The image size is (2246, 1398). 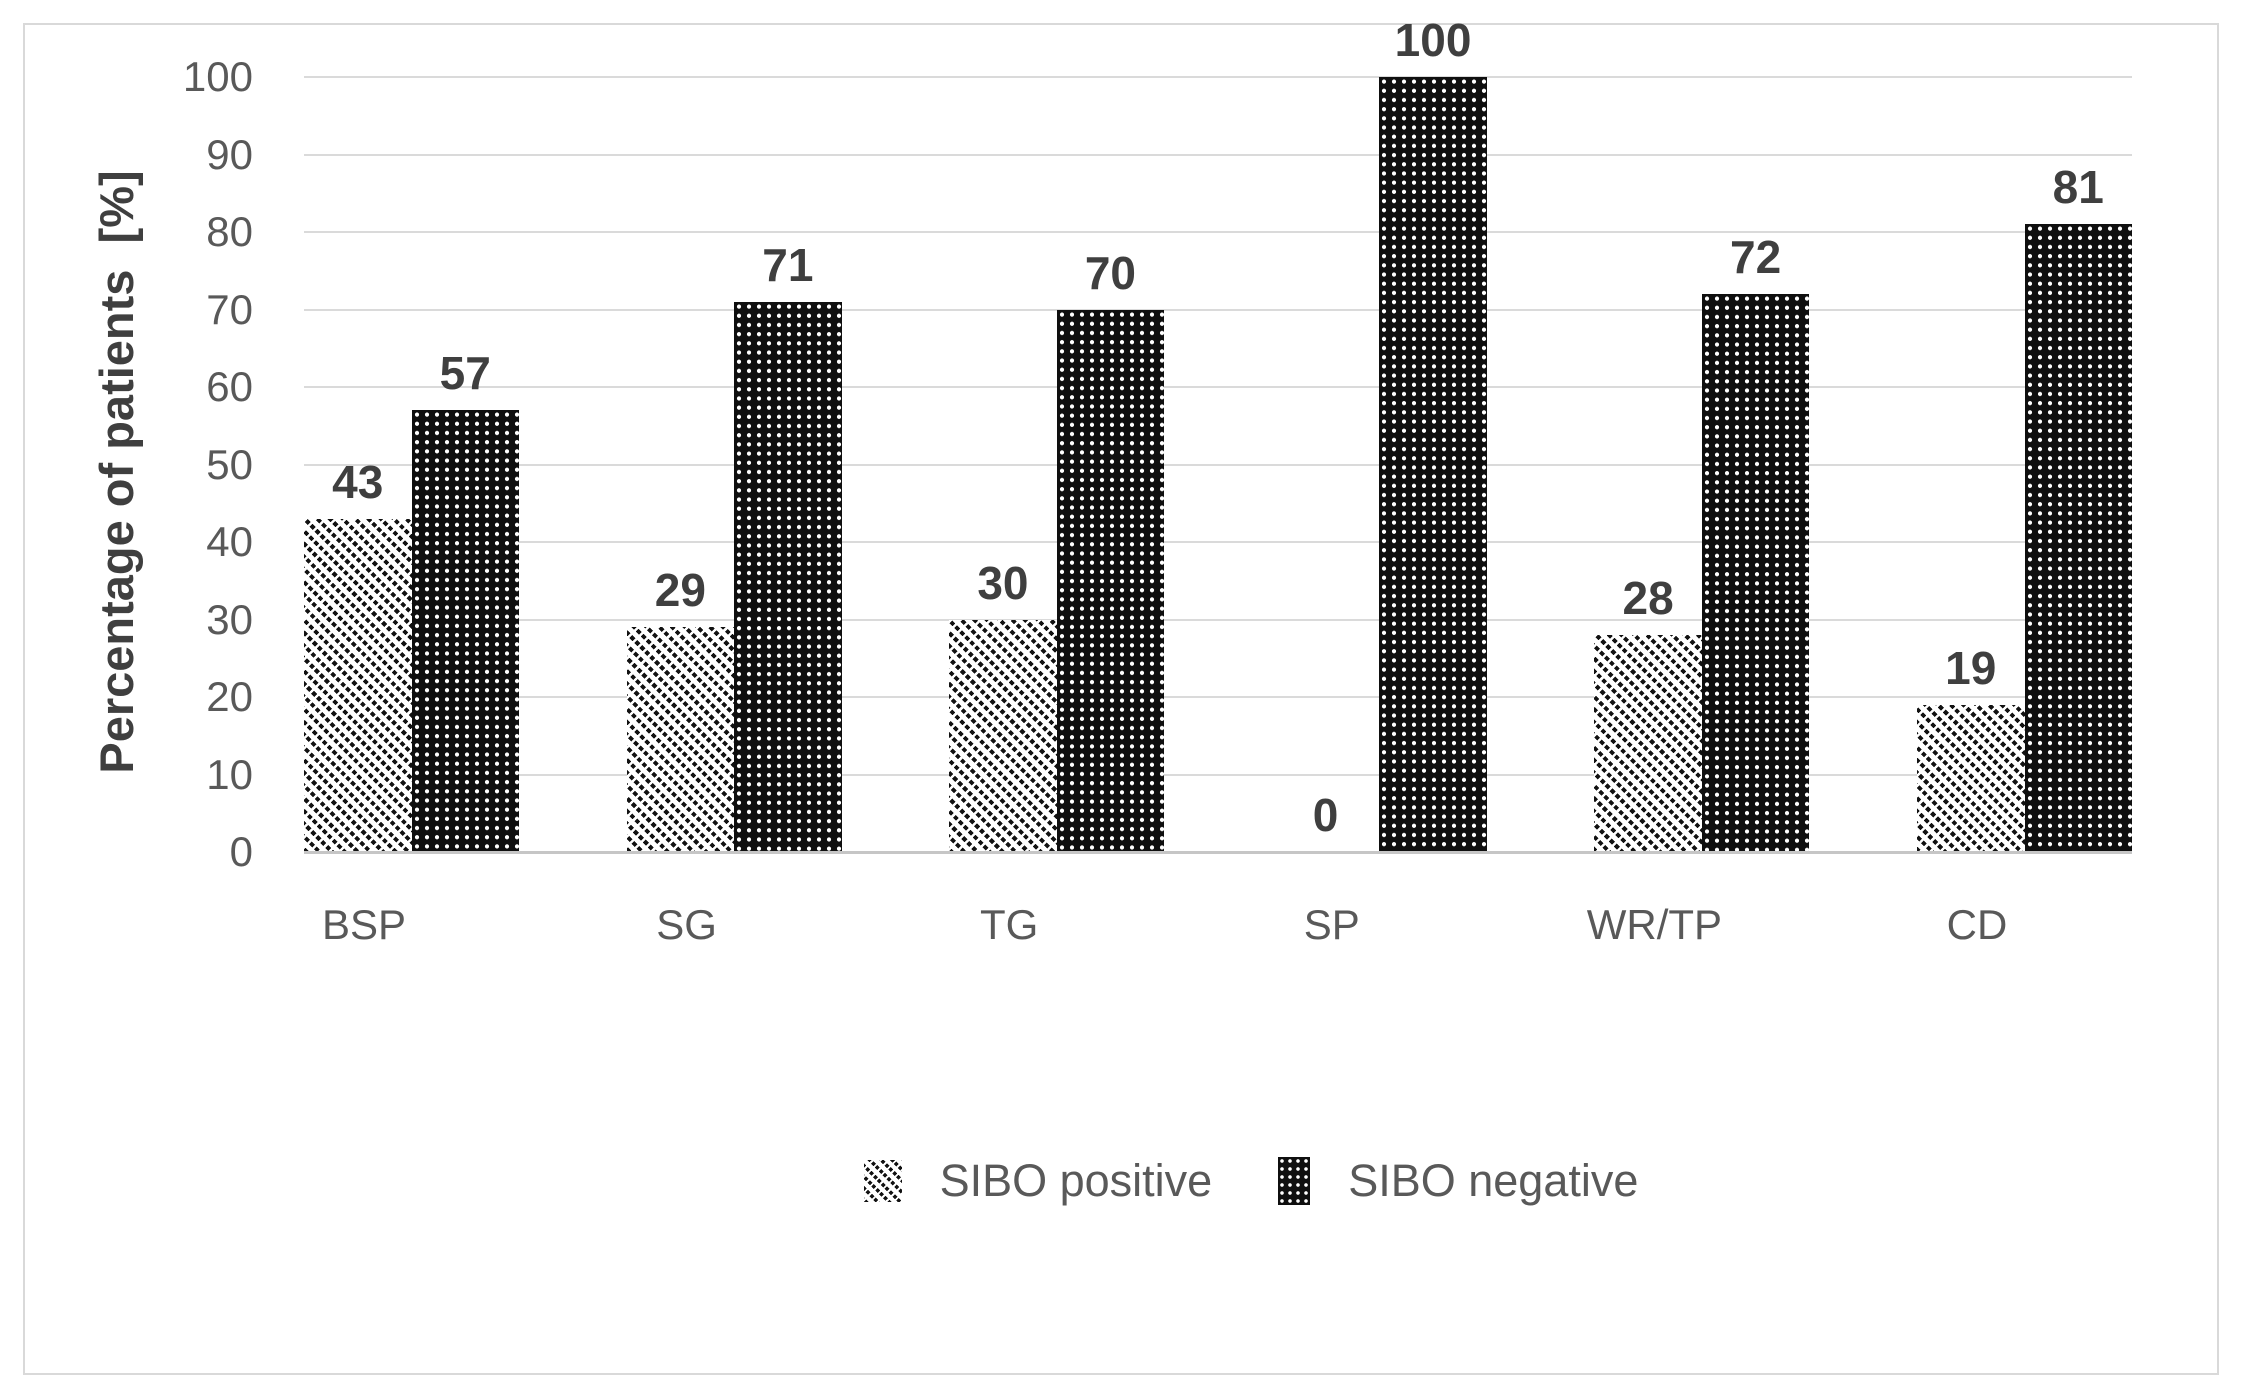 I want to click on y-tick-label: 20, so click(x=229, y=696).